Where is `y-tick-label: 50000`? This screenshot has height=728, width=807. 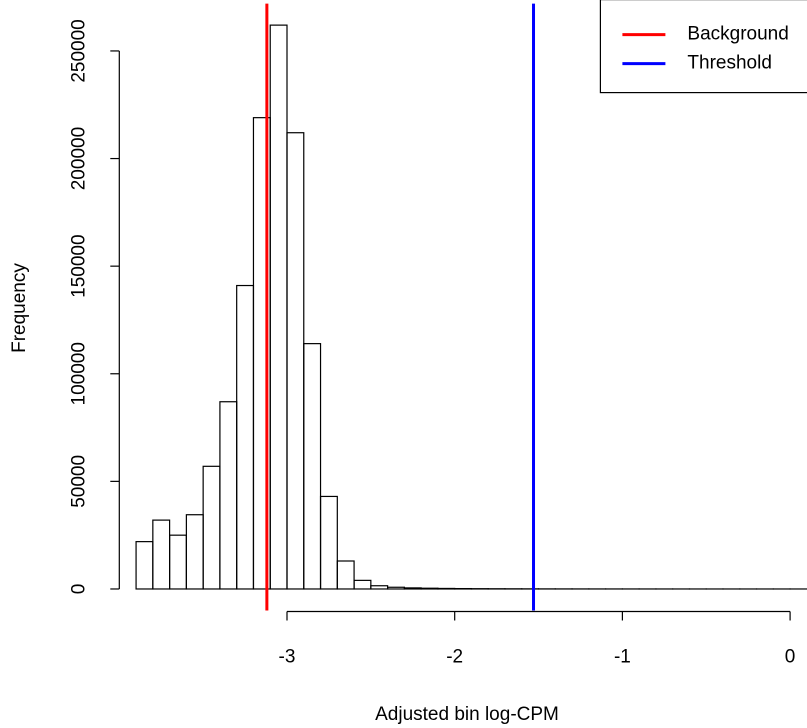
y-tick-label: 50000 is located at coordinates (78, 481).